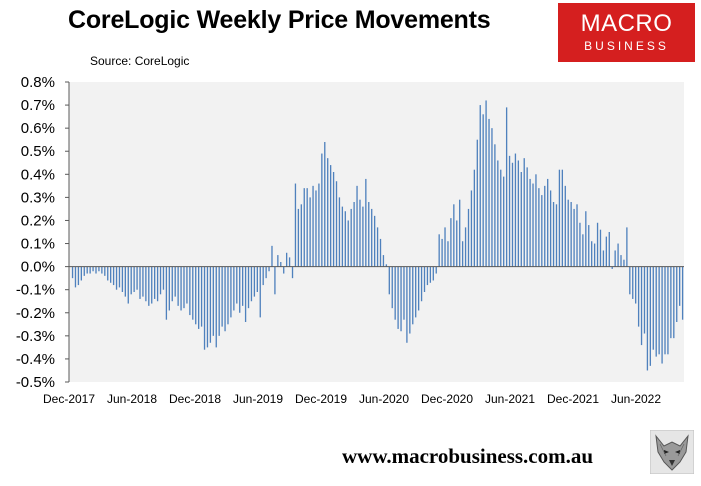 Image resolution: width=701 pixels, height=486 pixels. Describe the element at coordinates (510, 399) in the screenshot. I see `x-tick-label: Jun-2021` at that location.